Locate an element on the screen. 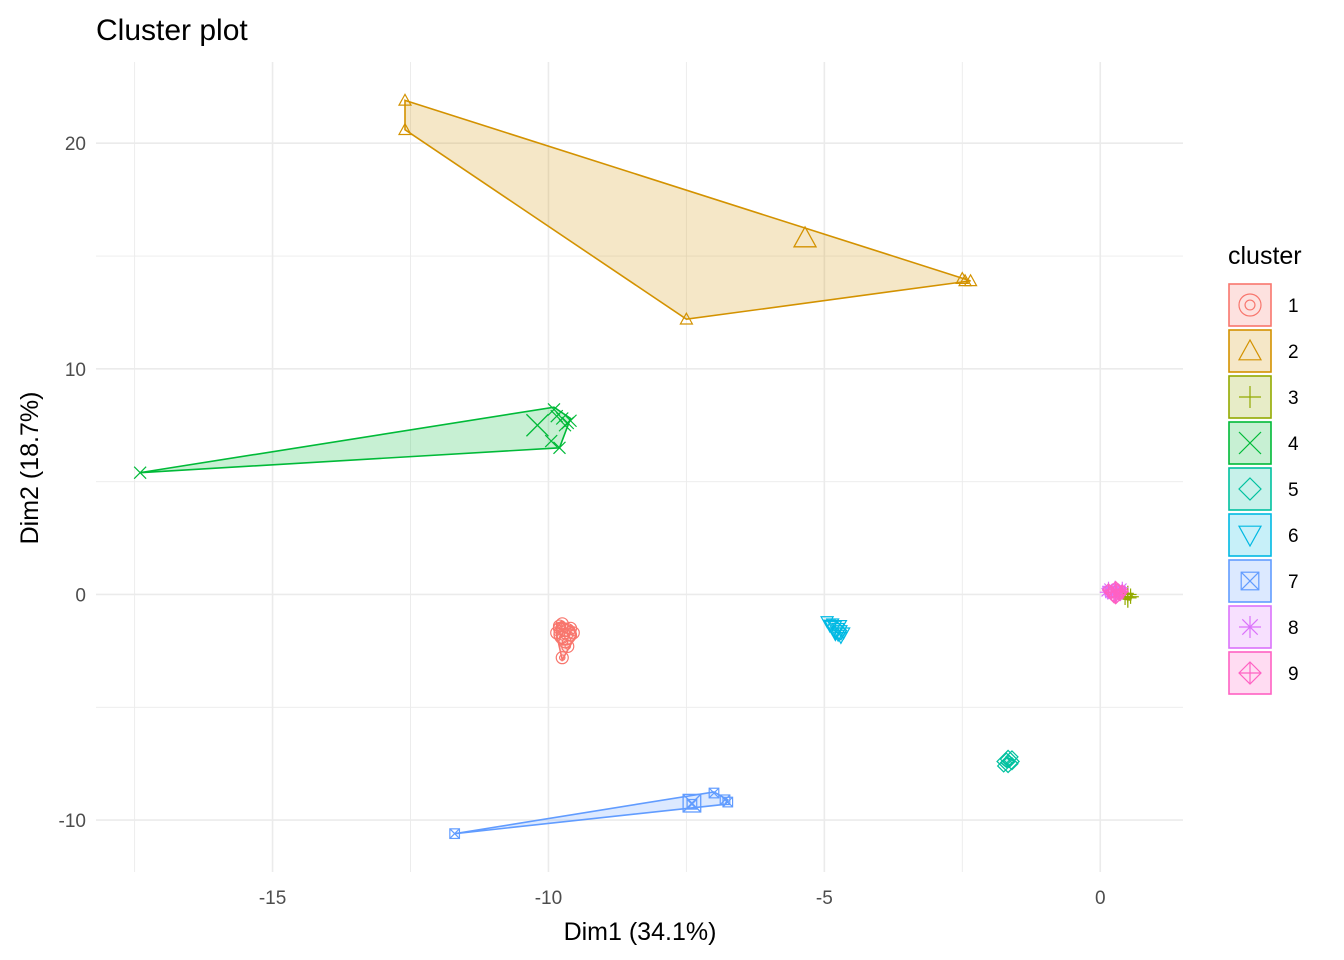 The width and height of the screenshot is (1344, 960). legend-label: 1 is located at coordinates (1293, 306).